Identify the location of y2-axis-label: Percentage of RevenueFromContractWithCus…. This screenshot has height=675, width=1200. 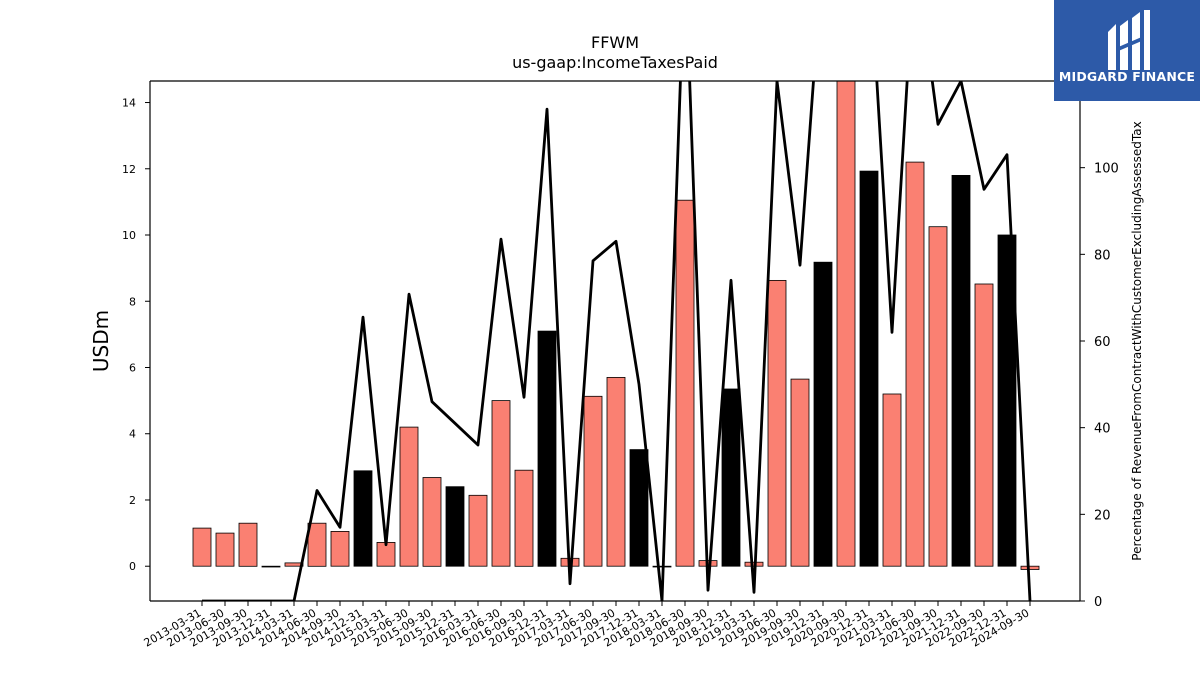
(1137, 340).